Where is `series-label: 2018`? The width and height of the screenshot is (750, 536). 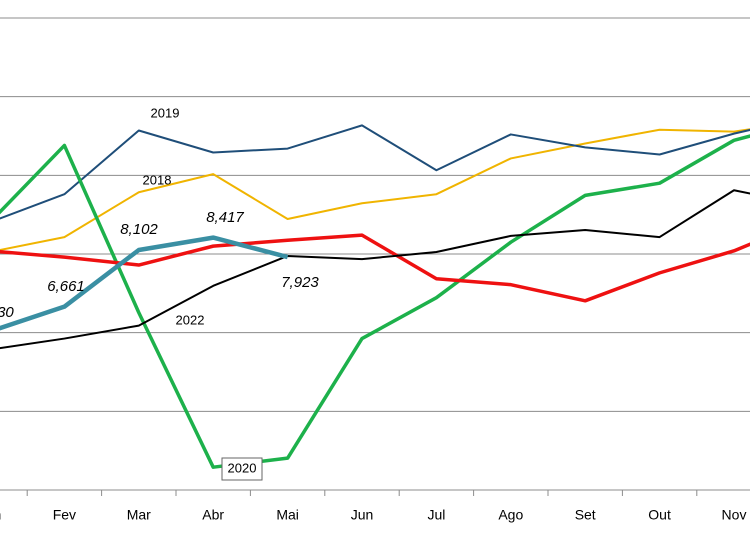
series-label: 2018 is located at coordinates (157, 179).